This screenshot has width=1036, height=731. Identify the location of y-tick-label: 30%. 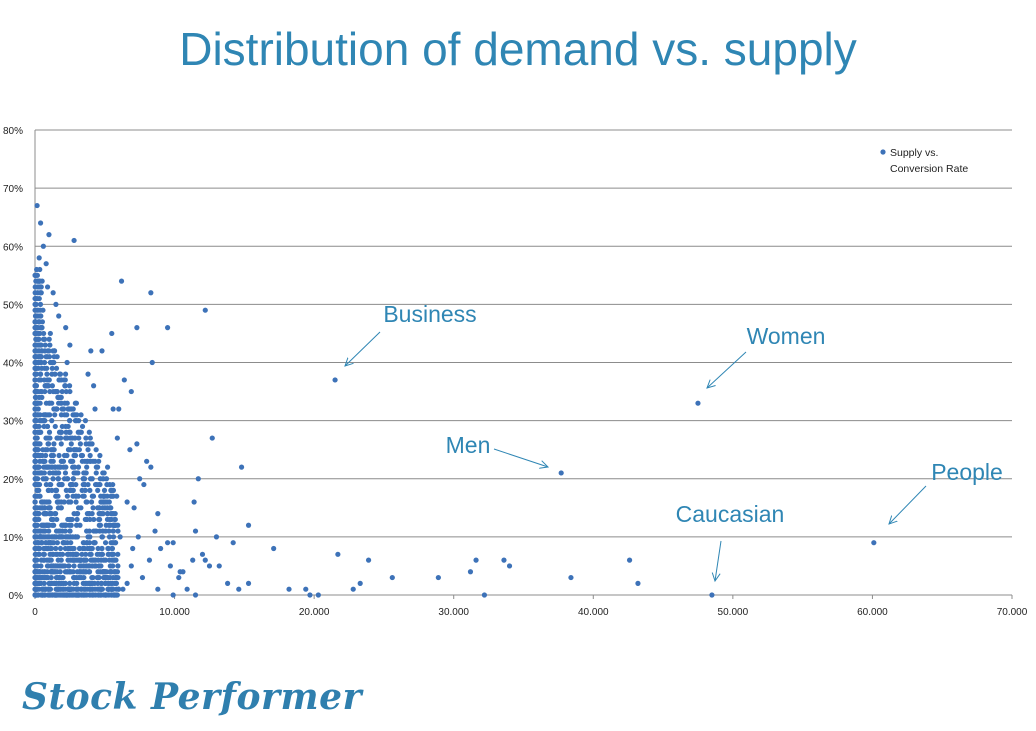
(13, 422).